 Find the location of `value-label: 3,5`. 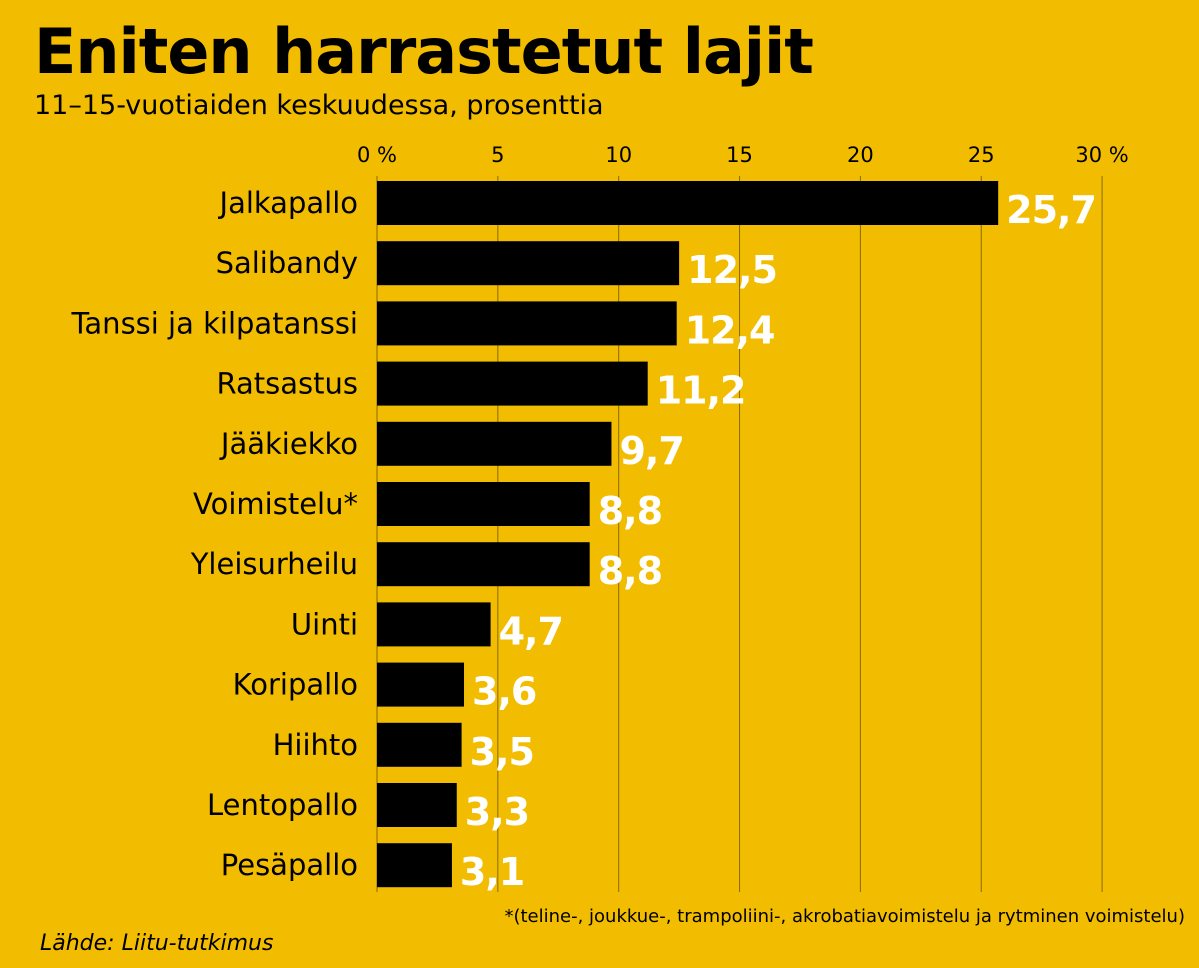

value-label: 3,5 is located at coordinates (502, 752).